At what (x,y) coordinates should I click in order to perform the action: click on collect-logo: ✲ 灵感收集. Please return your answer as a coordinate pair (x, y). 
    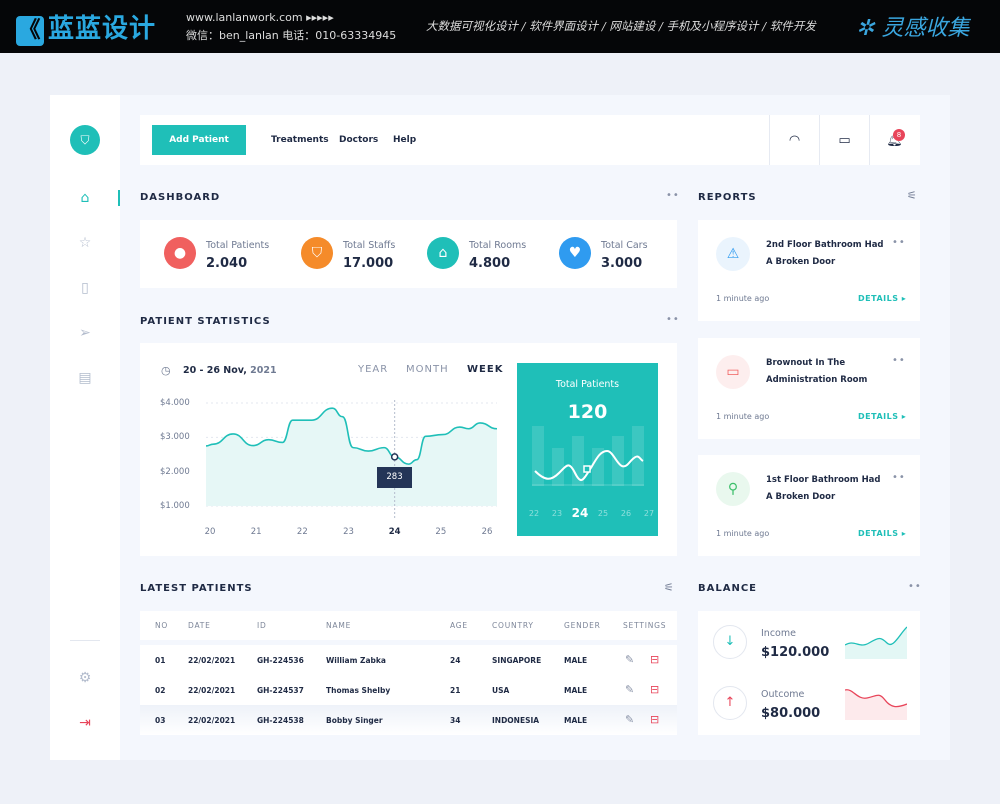
    Looking at the image, I should click on (913, 28).